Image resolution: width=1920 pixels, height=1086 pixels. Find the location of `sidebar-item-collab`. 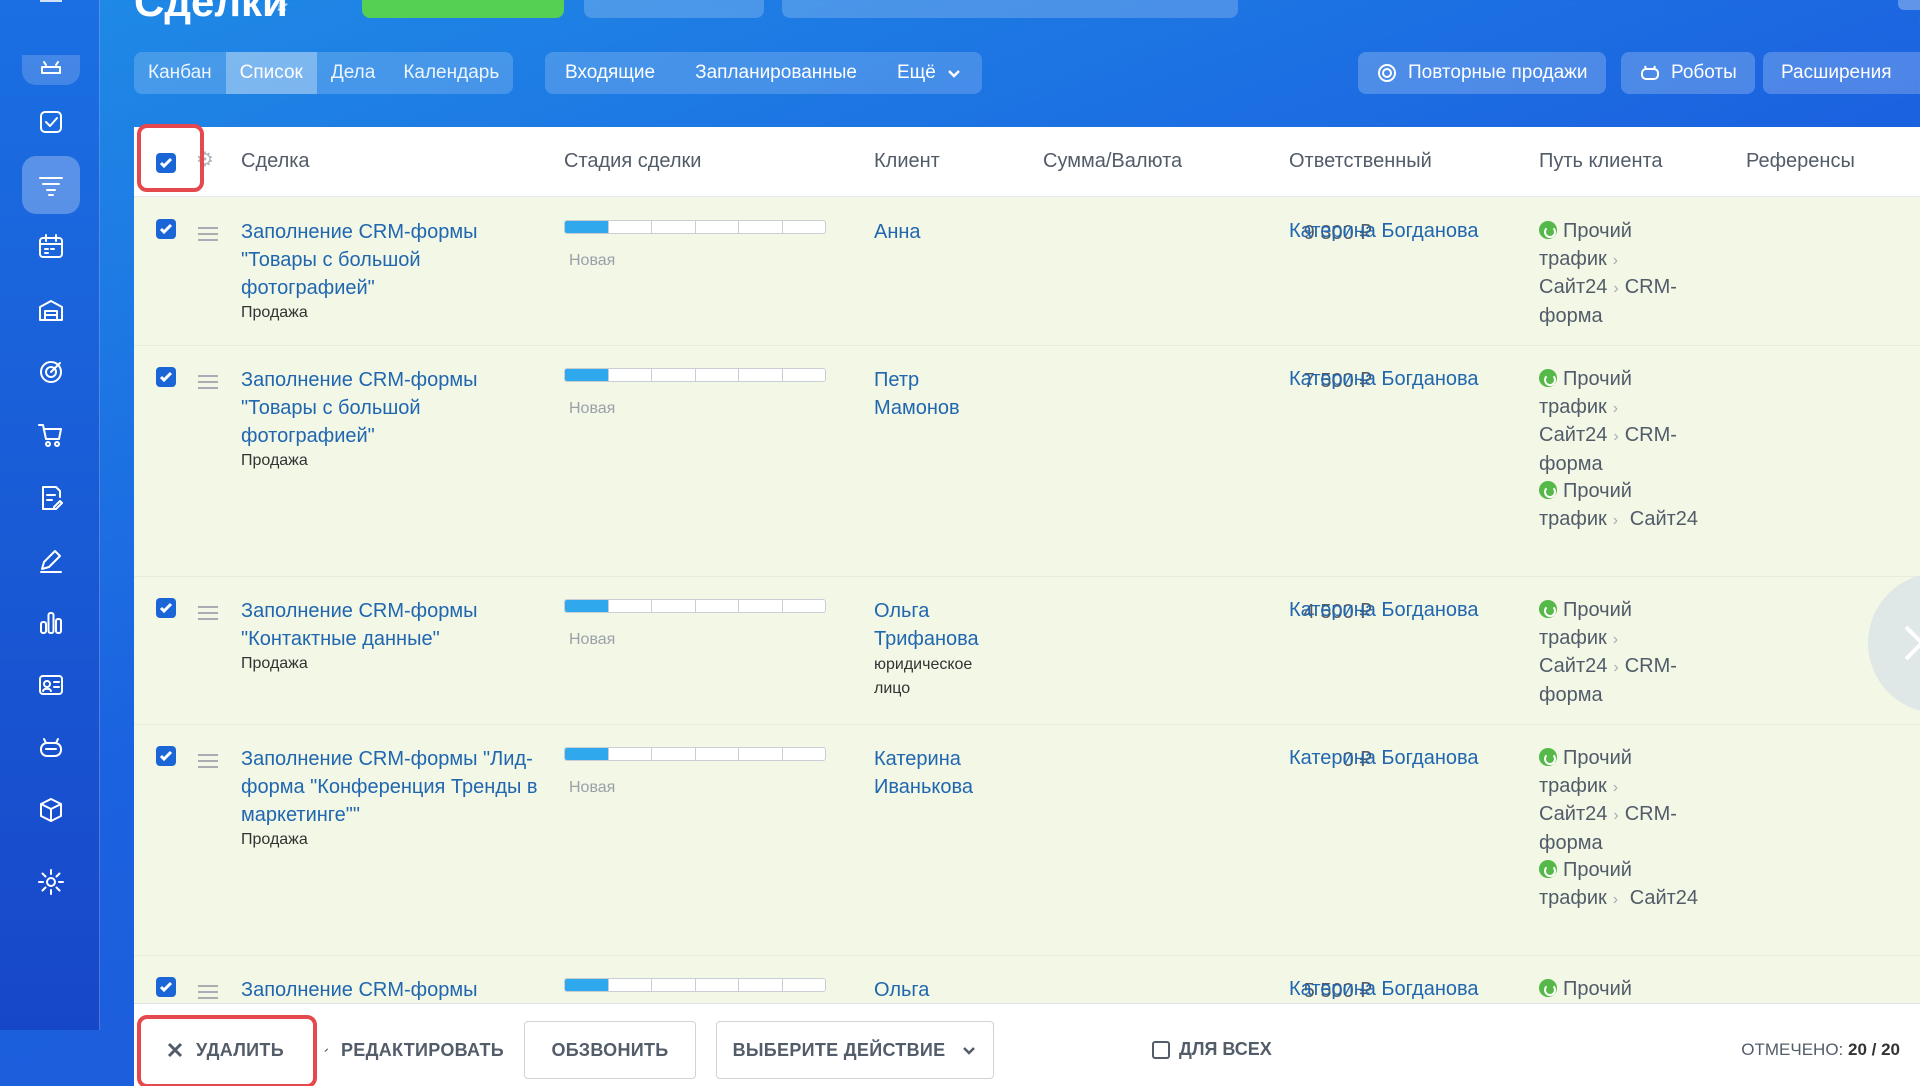

sidebar-item-collab is located at coordinates (51, 70).